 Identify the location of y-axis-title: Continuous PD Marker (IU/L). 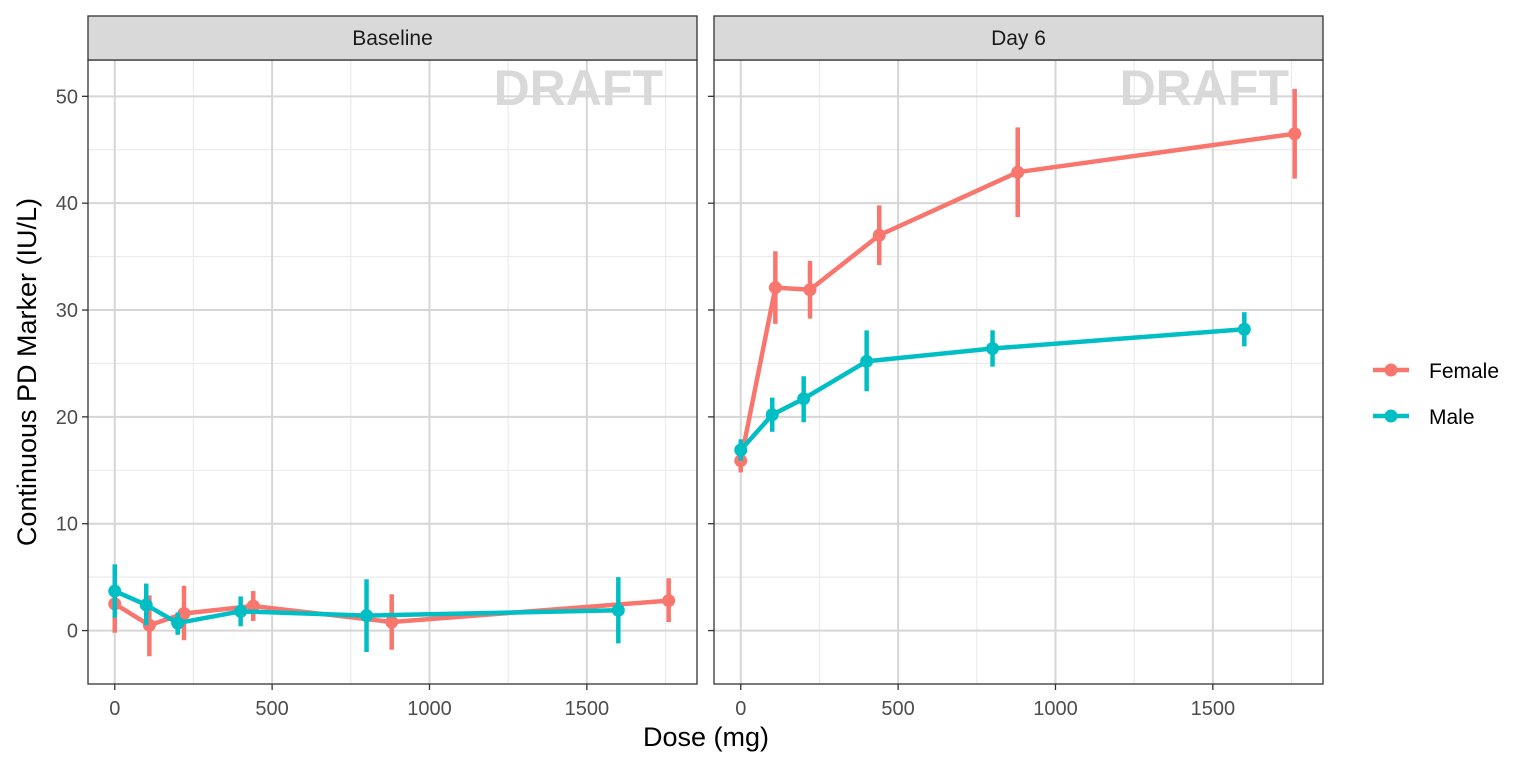
(27, 372).